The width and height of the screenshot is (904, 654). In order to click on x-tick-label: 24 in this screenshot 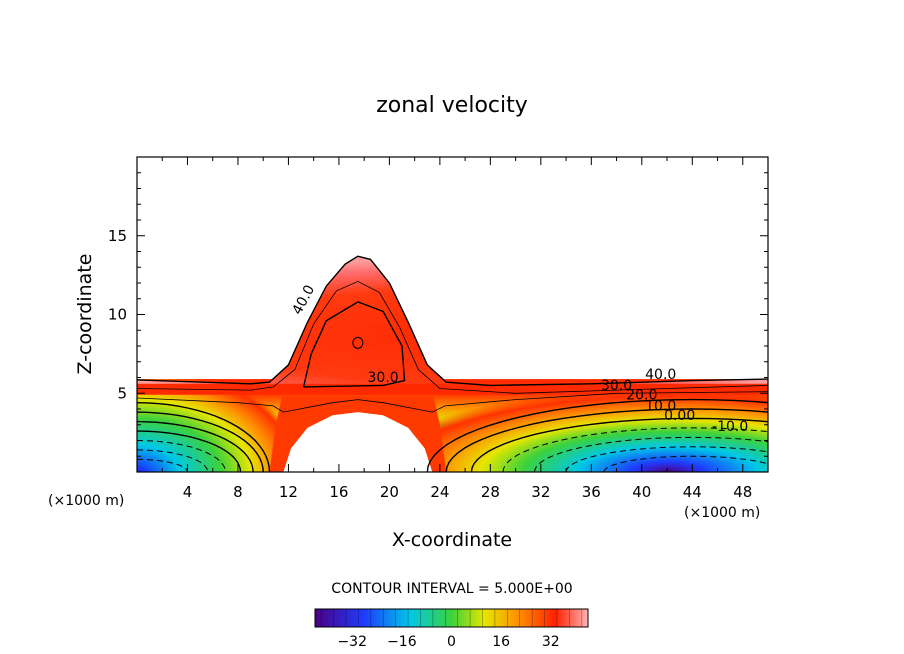, I will do `click(439, 492)`.